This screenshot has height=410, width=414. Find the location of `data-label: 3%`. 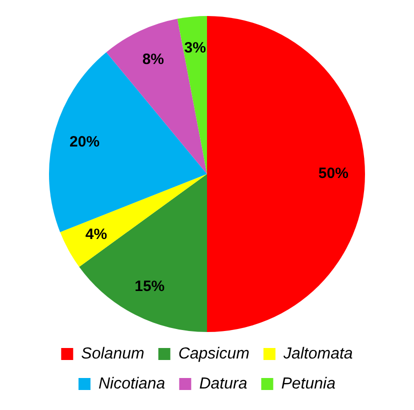

data-label: 3% is located at coordinates (195, 47).